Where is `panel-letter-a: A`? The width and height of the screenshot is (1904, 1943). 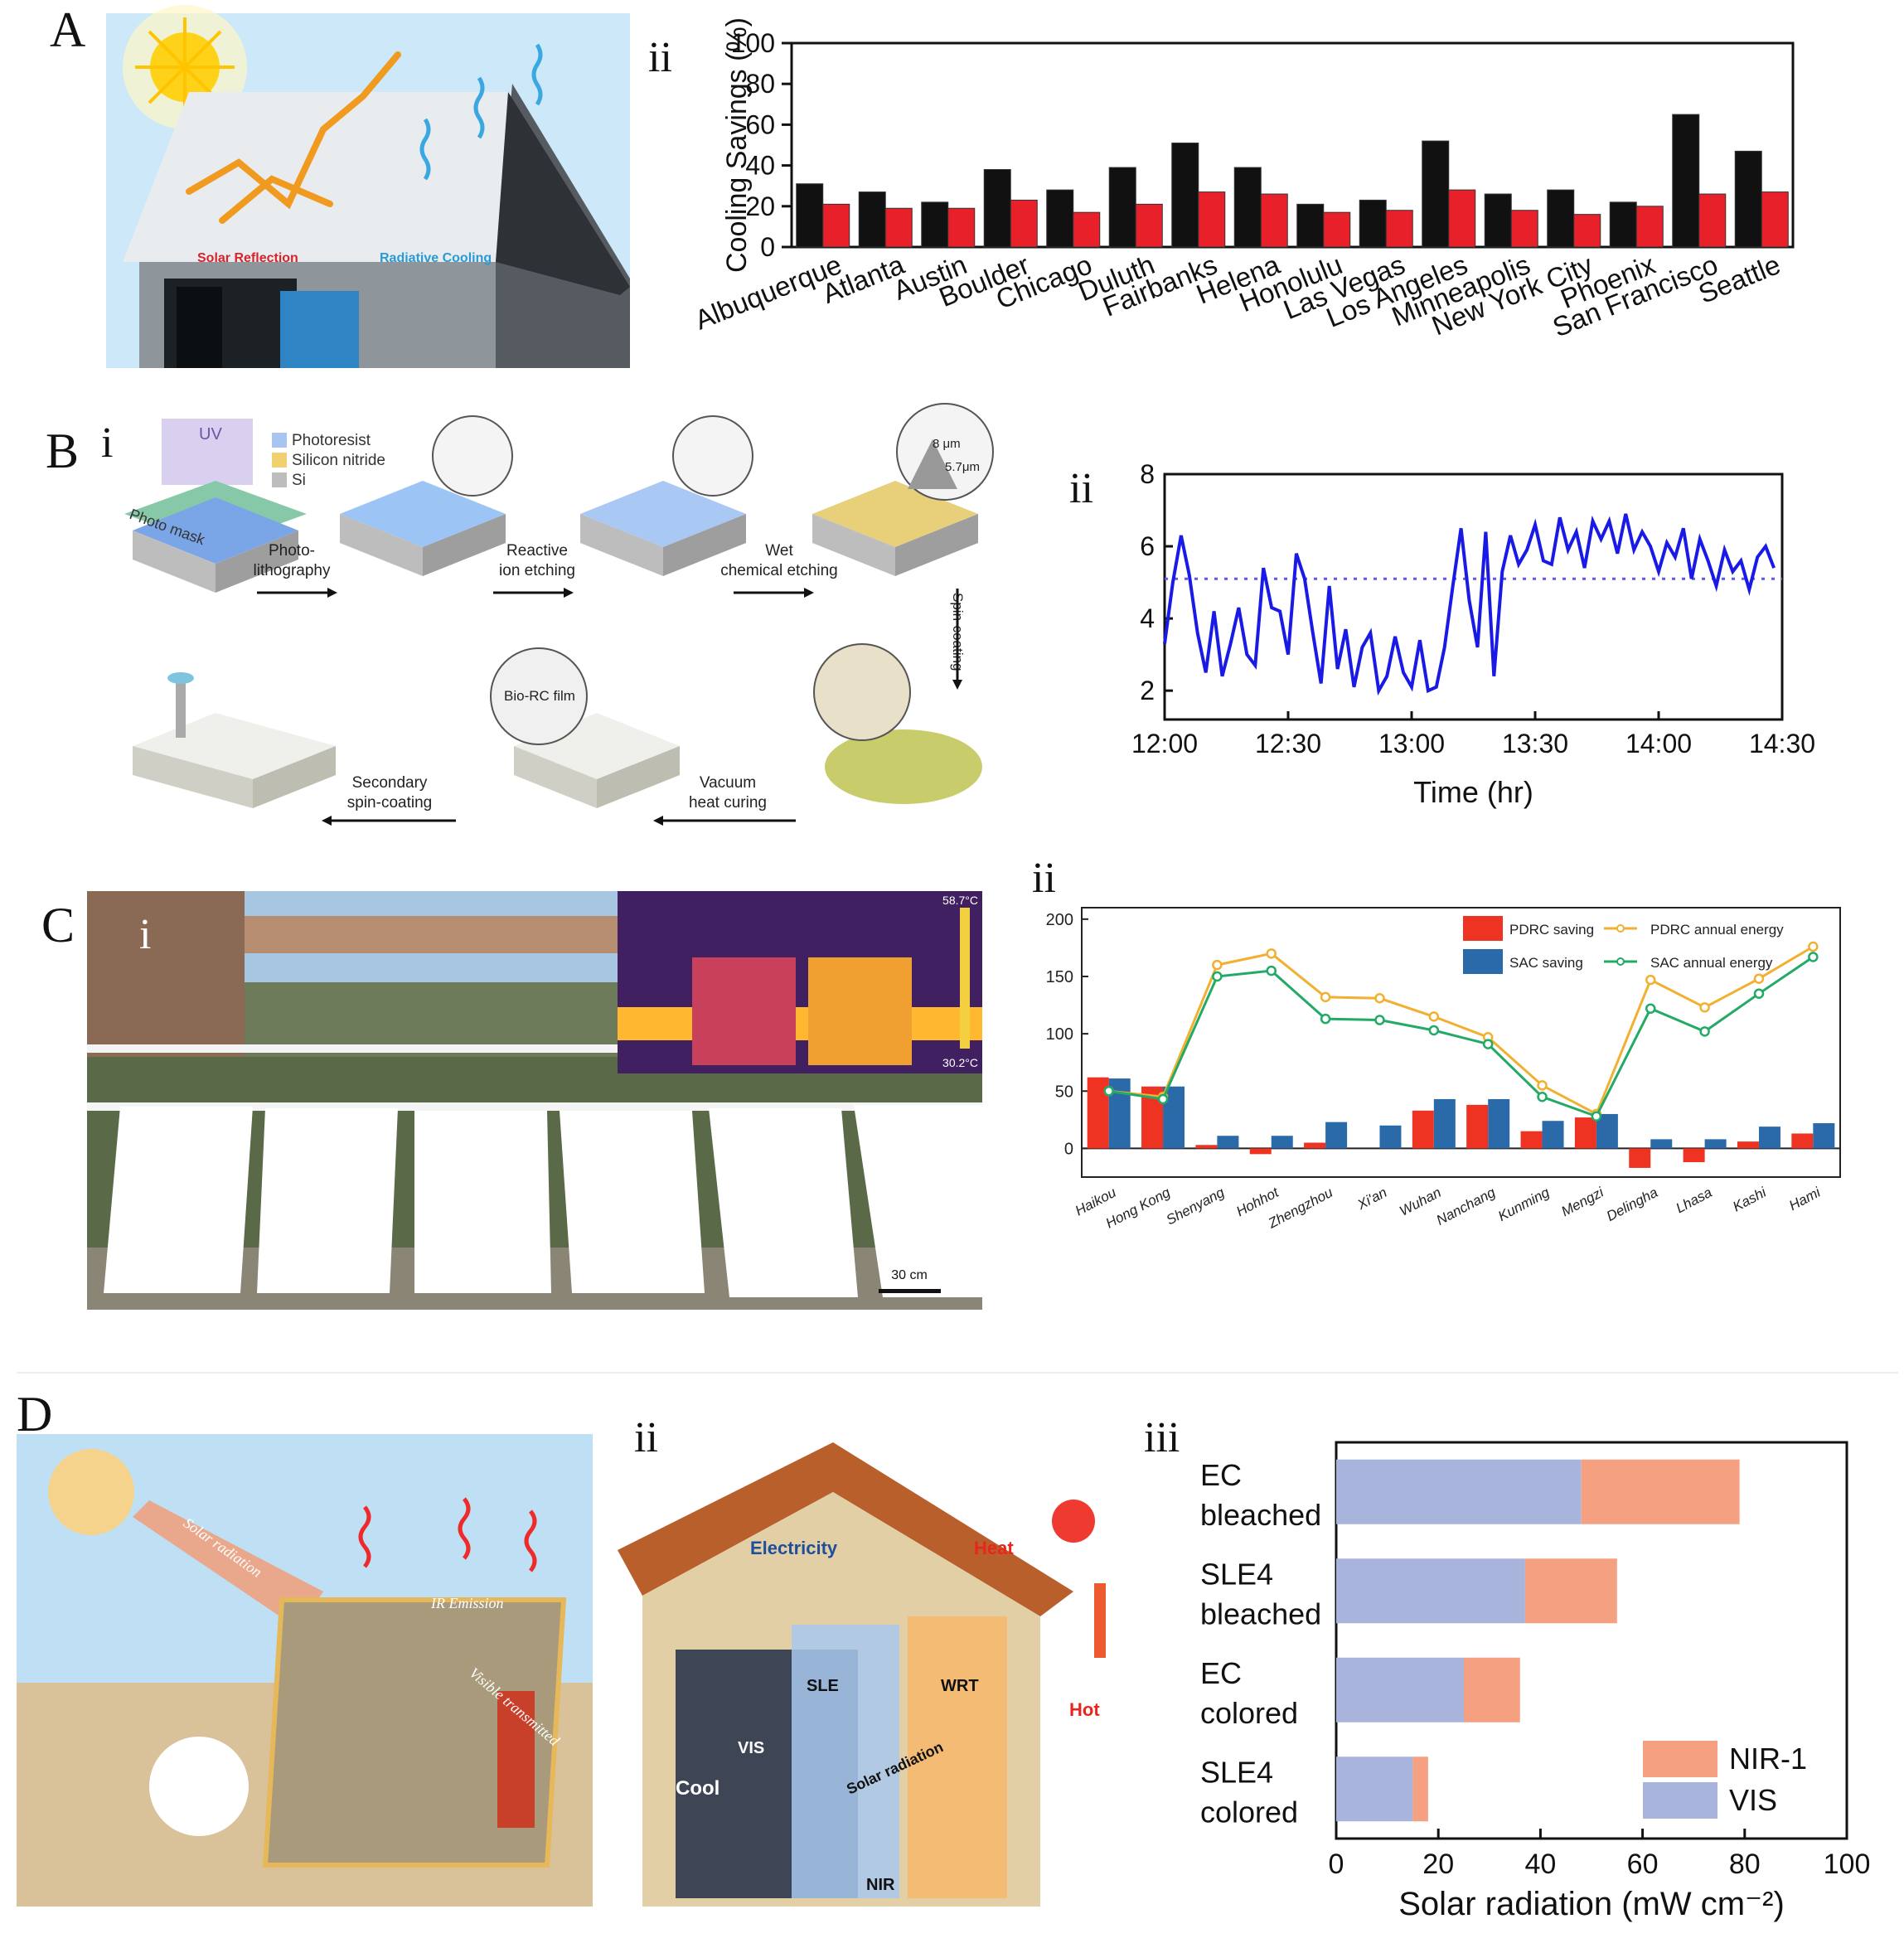
panel-letter-a: A is located at coordinates (68, 29).